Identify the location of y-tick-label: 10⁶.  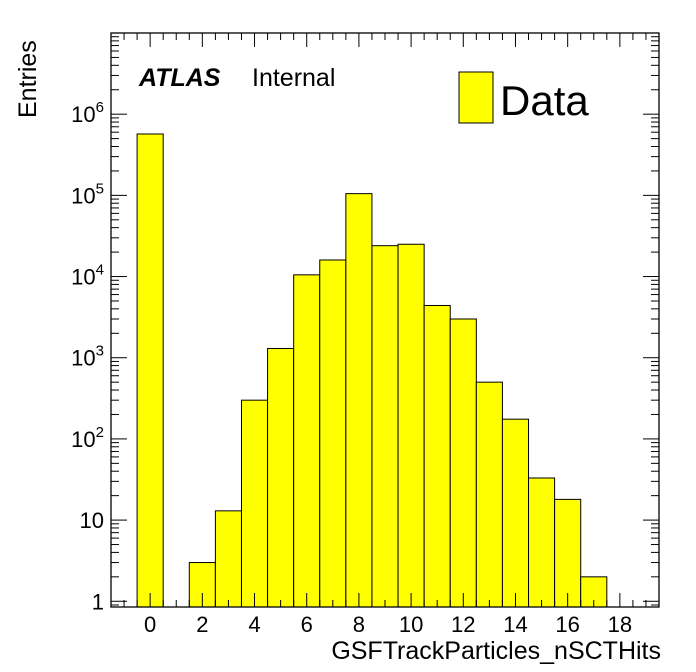
(87, 113).